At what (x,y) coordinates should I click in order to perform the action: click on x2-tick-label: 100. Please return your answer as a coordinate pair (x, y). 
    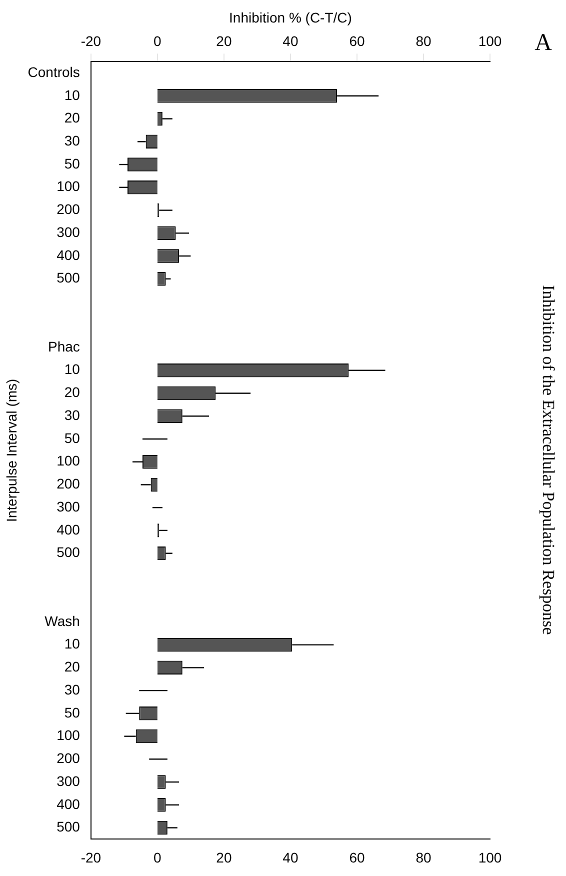
    Looking at the image, I should click on (490, 41).